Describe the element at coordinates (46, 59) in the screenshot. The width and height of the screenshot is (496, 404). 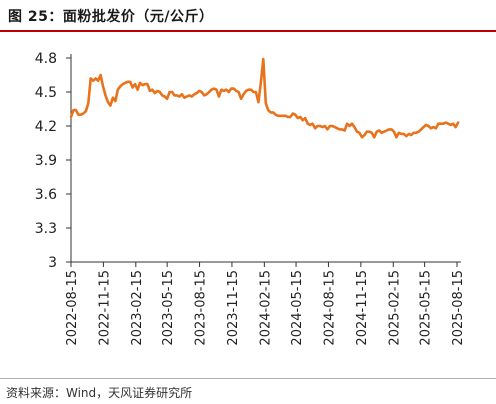
I see `y-tick-label: 4.8` at that location.